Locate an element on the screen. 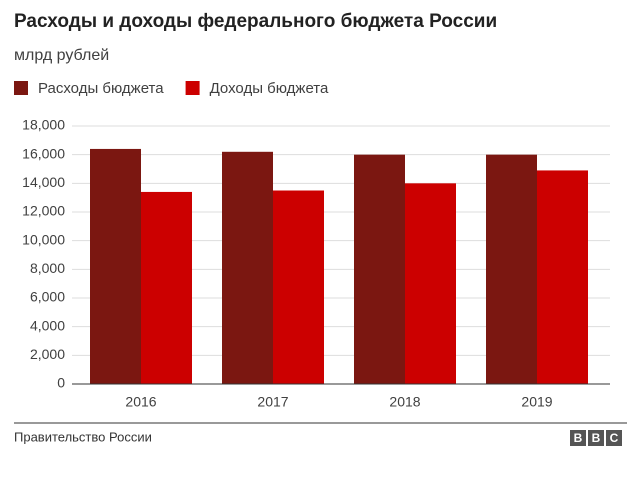 This screenshot has width=640, height=496. y-tick-label: 16,000 is located at coordinates (43, 153).